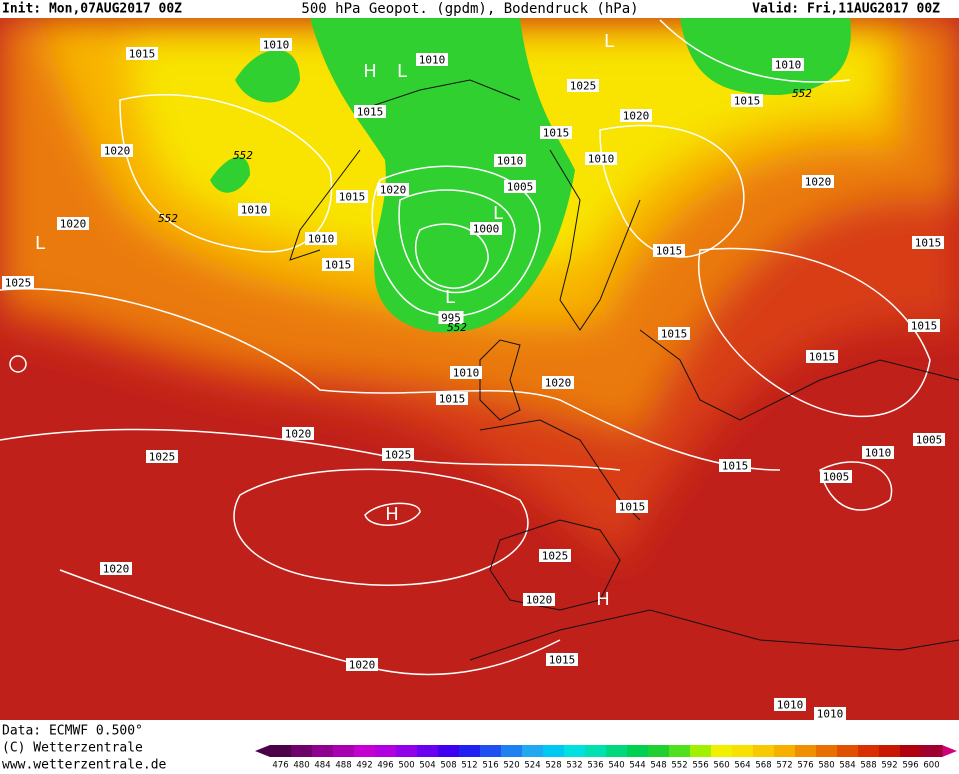 The width and height of the screenshot is (959, 774). I want to click on colorbar-tick-label: 484, so click(322, 766).